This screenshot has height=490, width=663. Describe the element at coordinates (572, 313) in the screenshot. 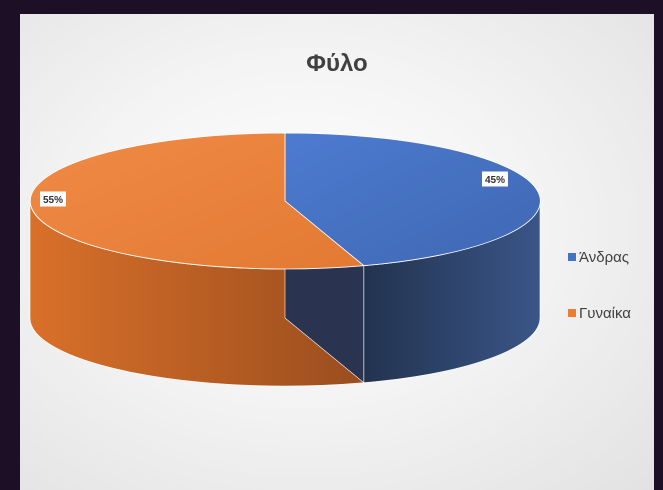

I see `legend-swatch-orange` at that location.